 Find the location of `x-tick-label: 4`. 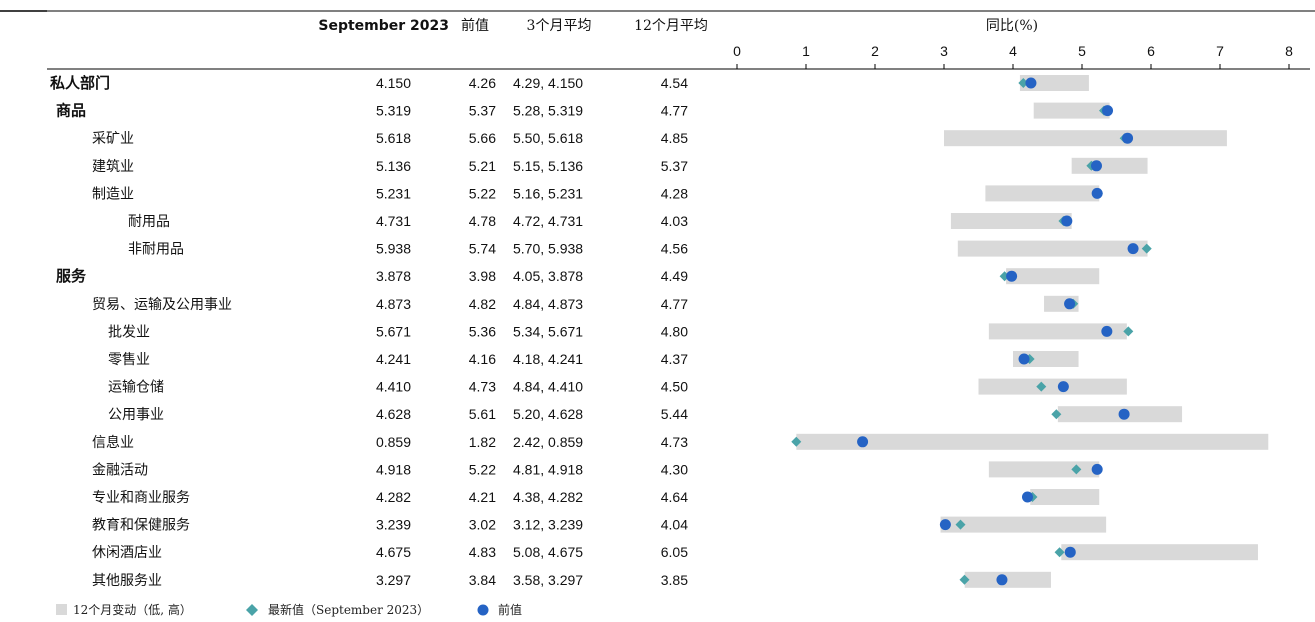

x-tick-label: 4 is located at coordinates (1013, 51).